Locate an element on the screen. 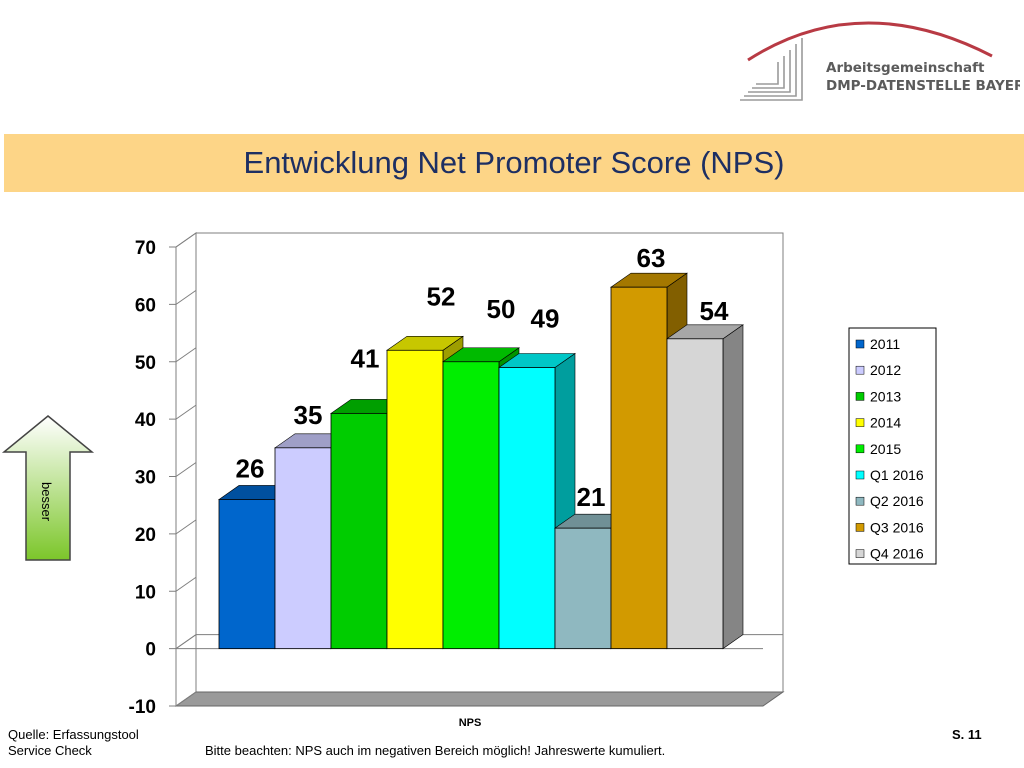  bar-q4-2016 is located at coordinates (705, 487).